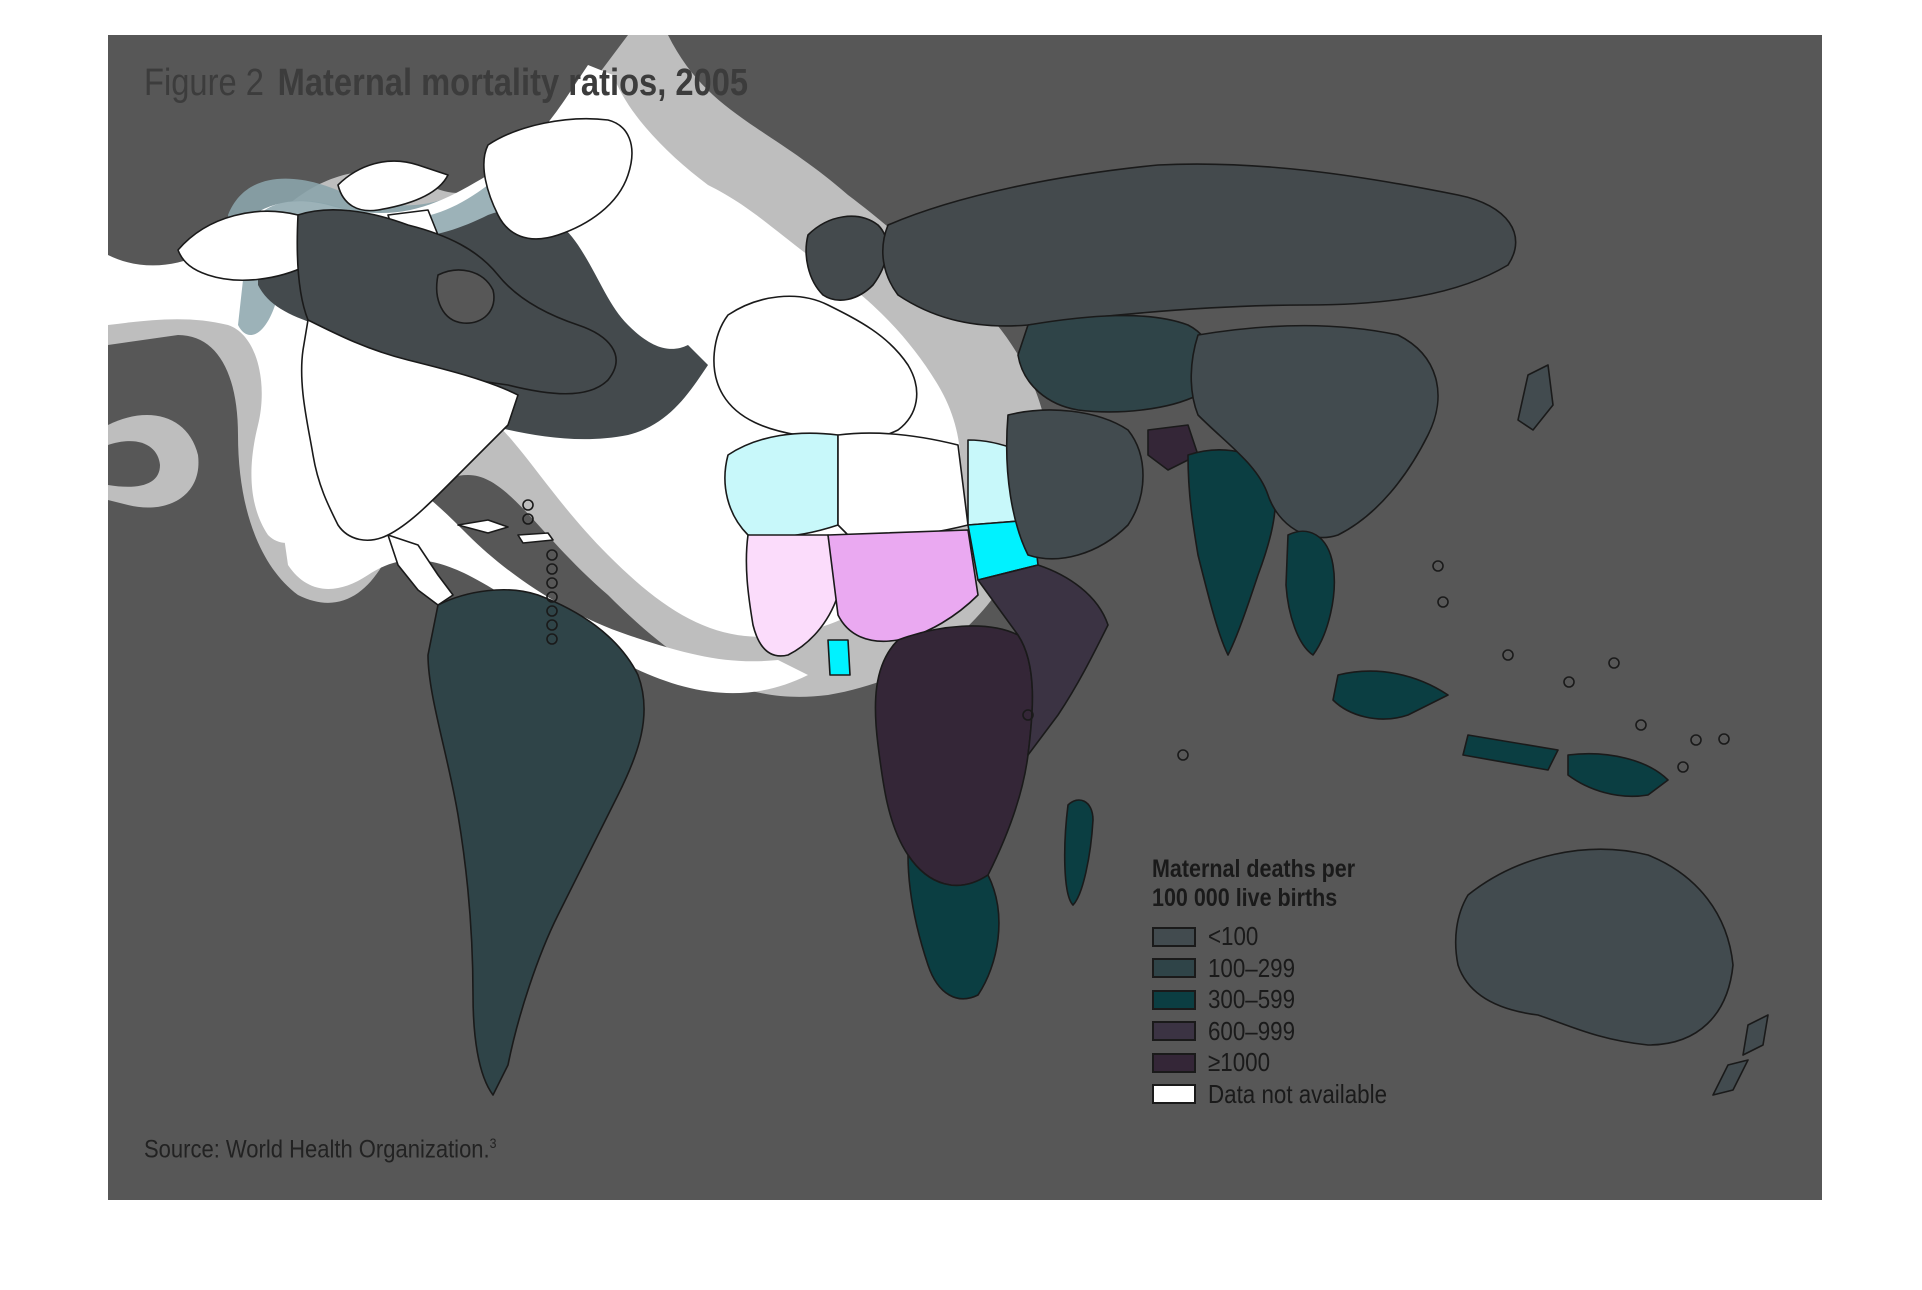 This screenshot has height=1290, width=1922. I want to click on figure-heading: Maternal mortality ratios, 2005, so click(513, 83).